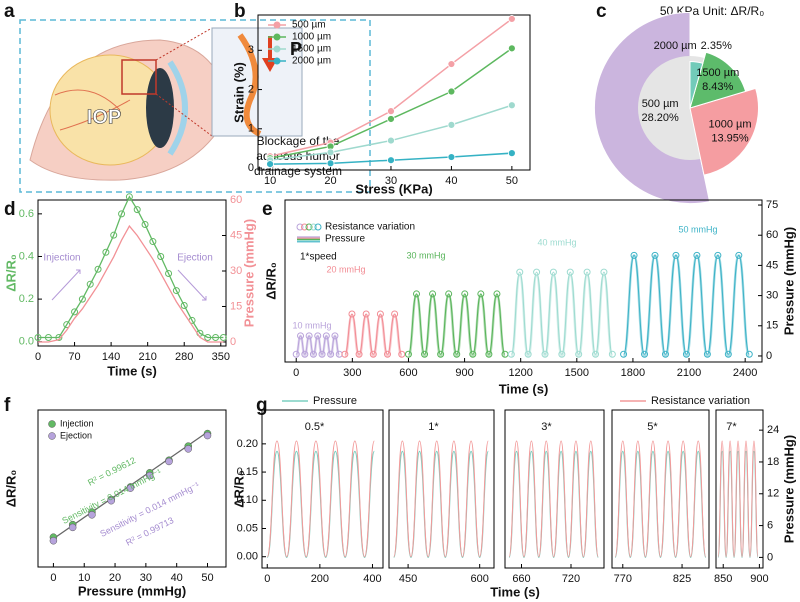 This screenshot has width=800, height=602. I want to click on panel-title: 5*, so click(652, 427).